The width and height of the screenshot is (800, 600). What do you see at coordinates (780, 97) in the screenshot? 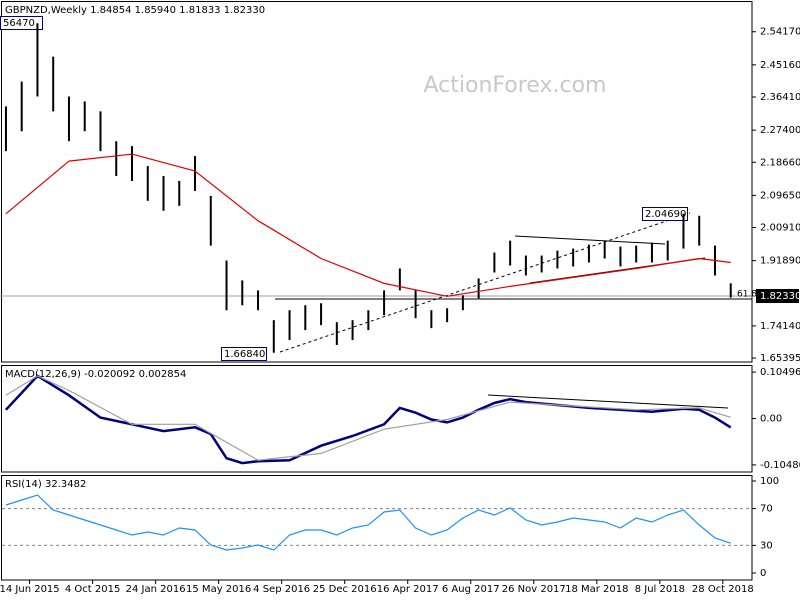
I see `y-tick-label: 2.36410` at bounding box center [780, 97].